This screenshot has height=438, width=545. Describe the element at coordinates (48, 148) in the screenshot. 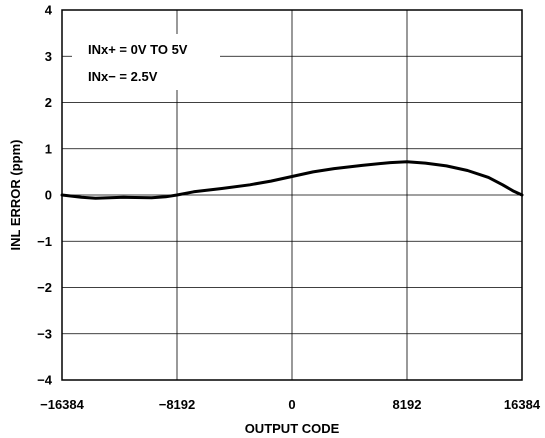

I see `y-tick-label: 1` at that location.